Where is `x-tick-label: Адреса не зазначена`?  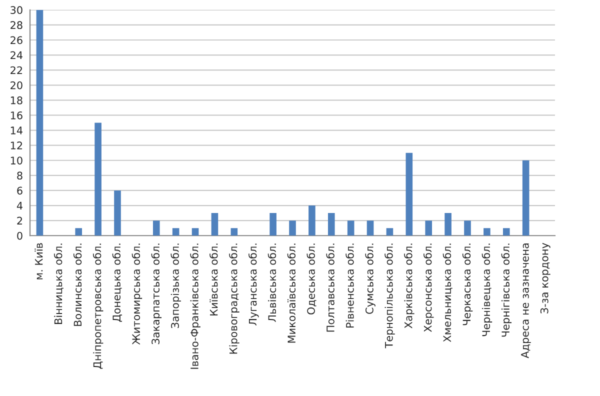 x-tick-label: Адреса не зазначена is located at coordinates (526, 301).